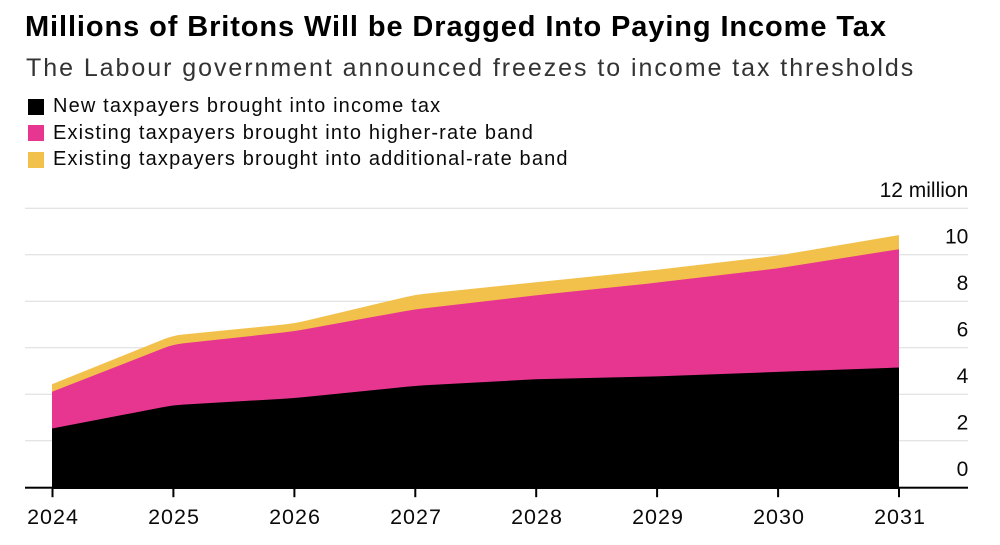 The height and width of the screenshot is (545, 1000). Describe the element at coordinates (658, 517) in the screenshot. I see `svg-text: 2029` at that location.